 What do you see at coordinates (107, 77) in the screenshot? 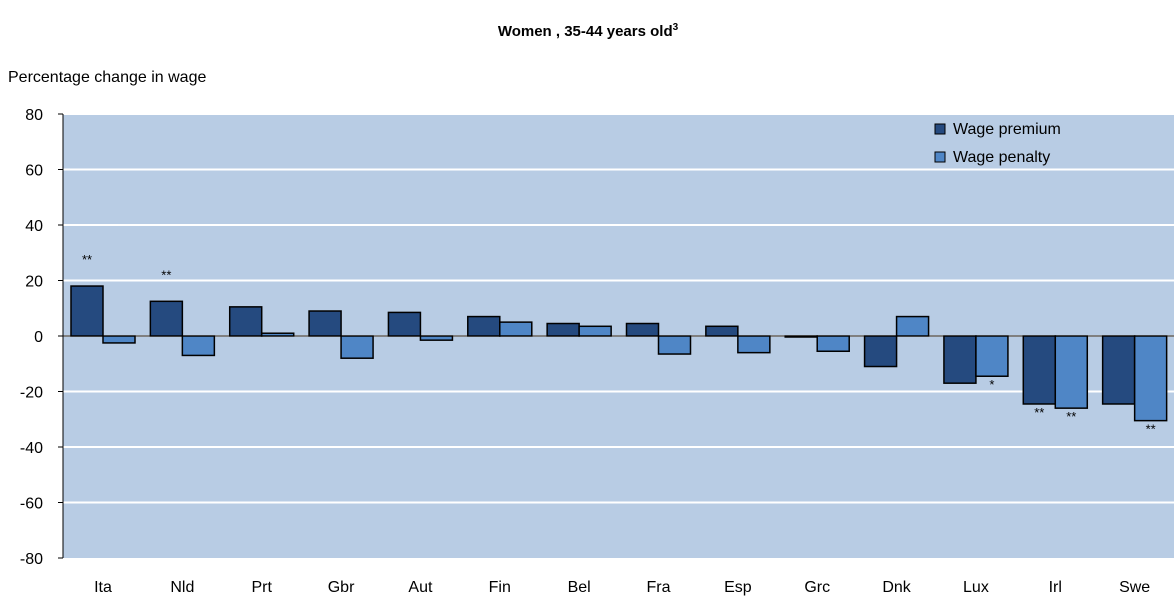
I see `y-axis-label: Percentage change in wage` at bounding box center [107, 77].